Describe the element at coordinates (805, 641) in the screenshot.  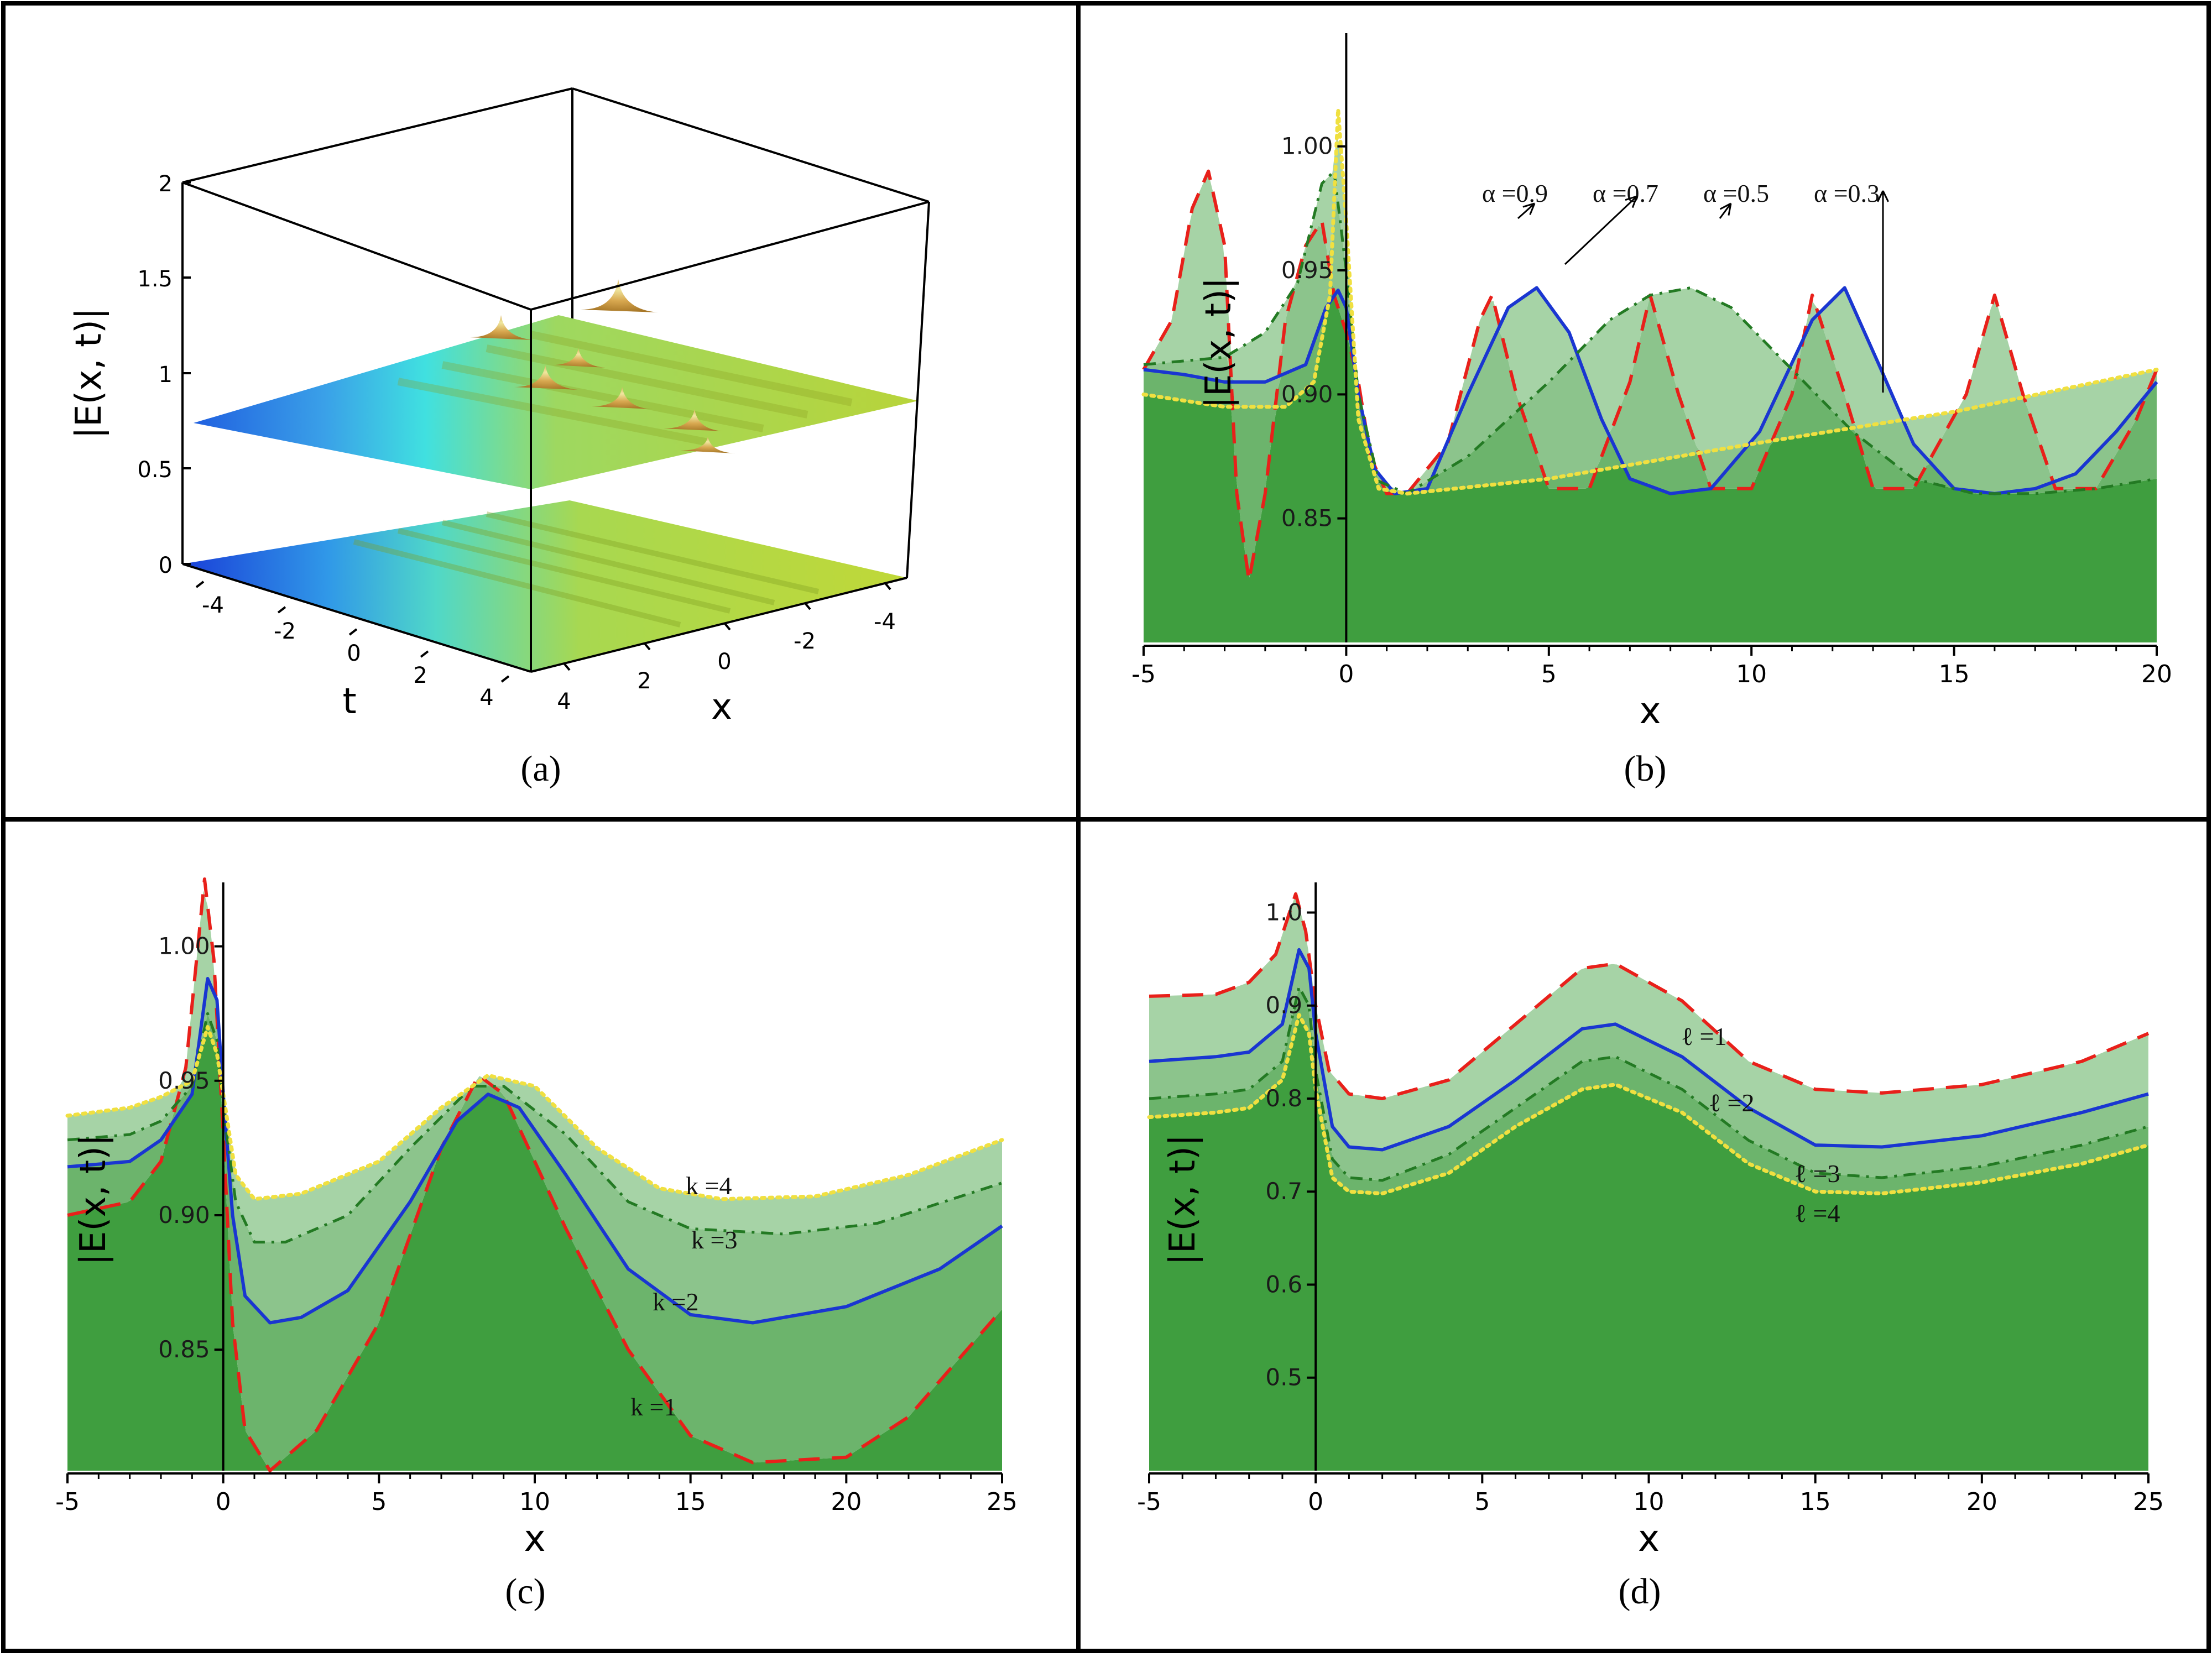
I see `x-tick-label: -2` at that location.